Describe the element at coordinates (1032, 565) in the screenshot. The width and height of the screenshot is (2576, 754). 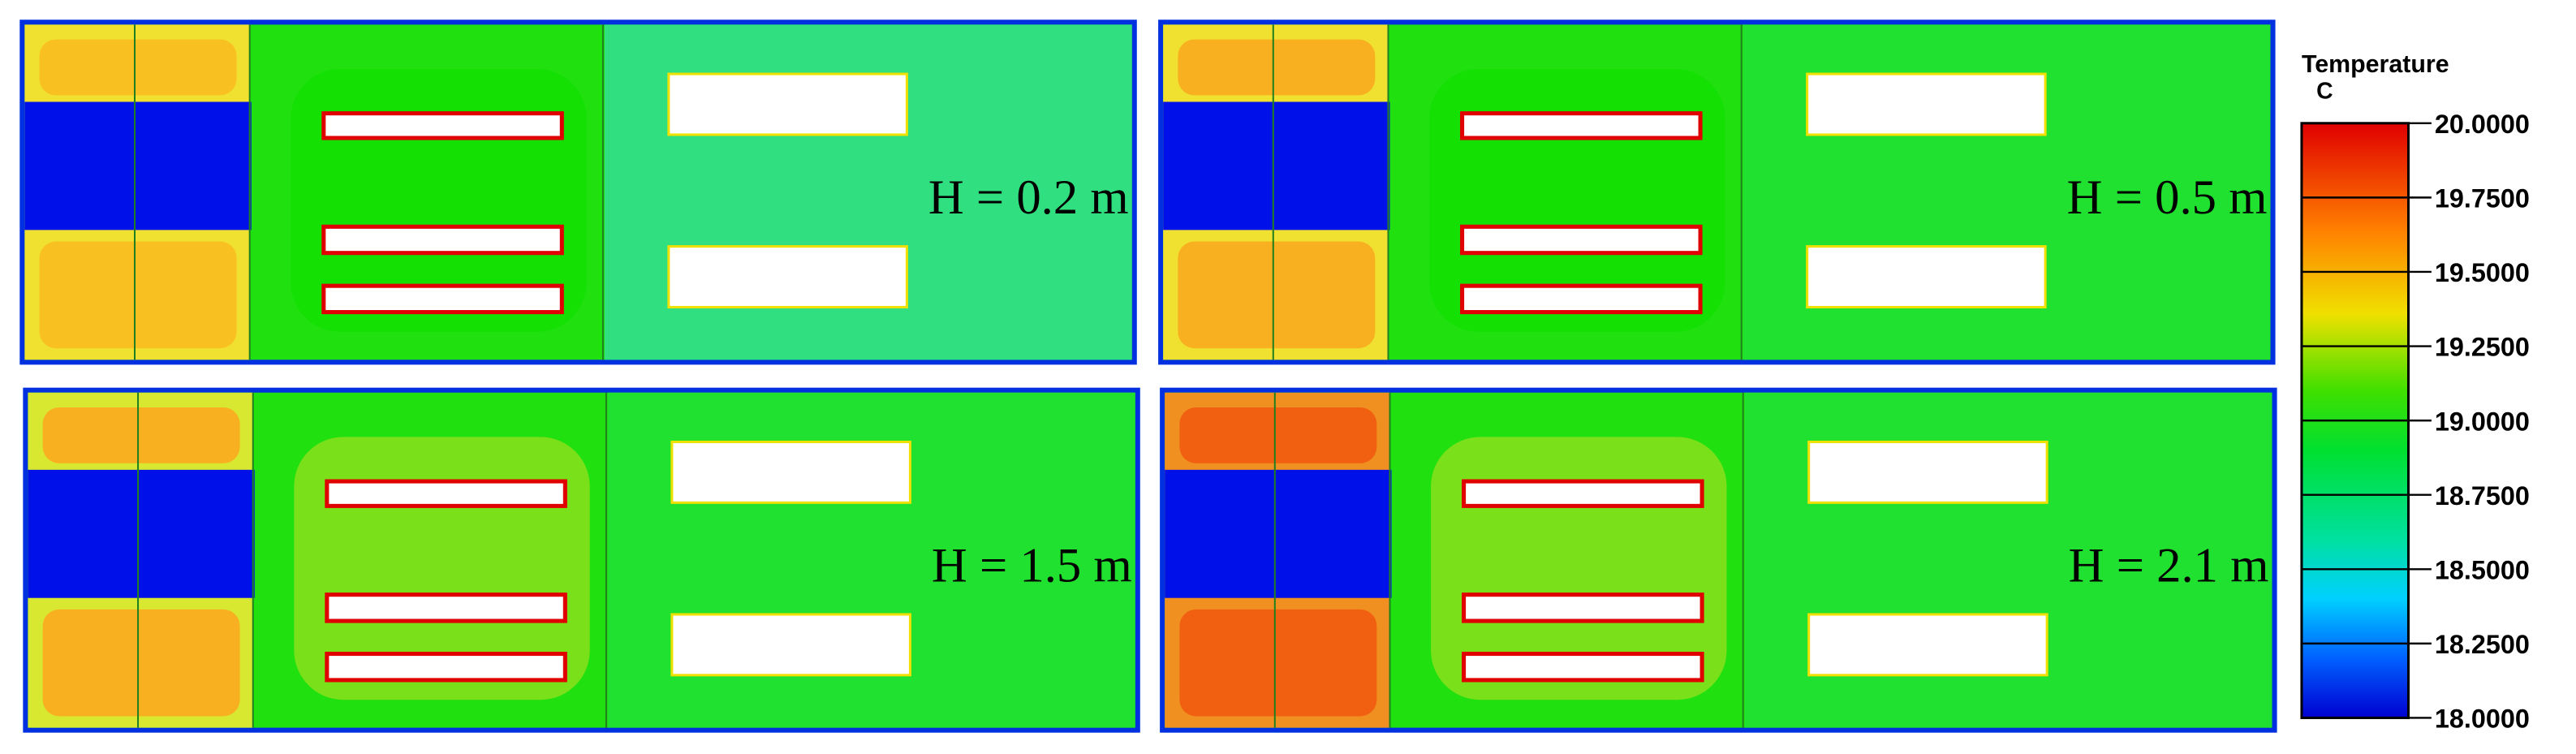
I see `panel-label: H = 1.5 m` at that location.